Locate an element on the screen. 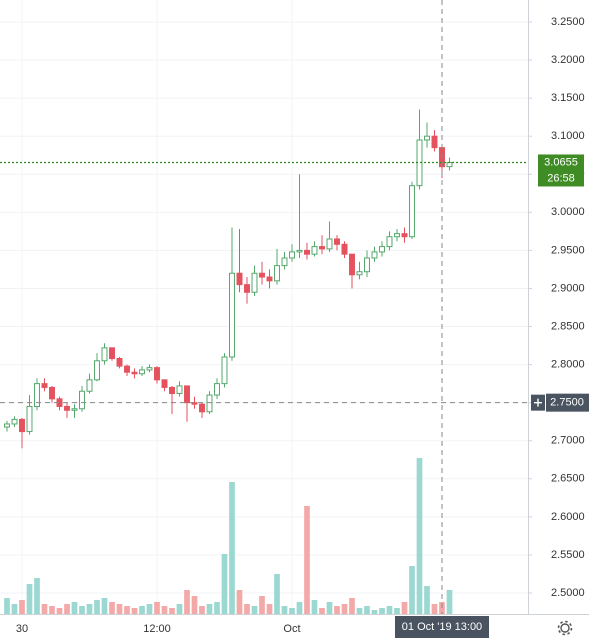  crosshair-price-label: 2.7500 is located at coordinates (567, 403).